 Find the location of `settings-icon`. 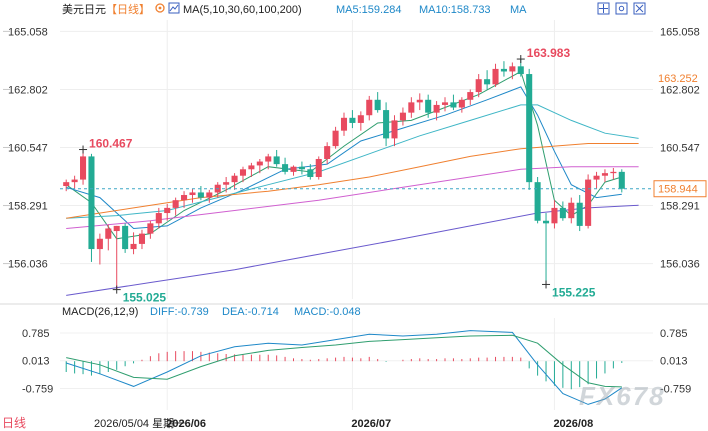

settings-icon is located at coordinates (621, 8).